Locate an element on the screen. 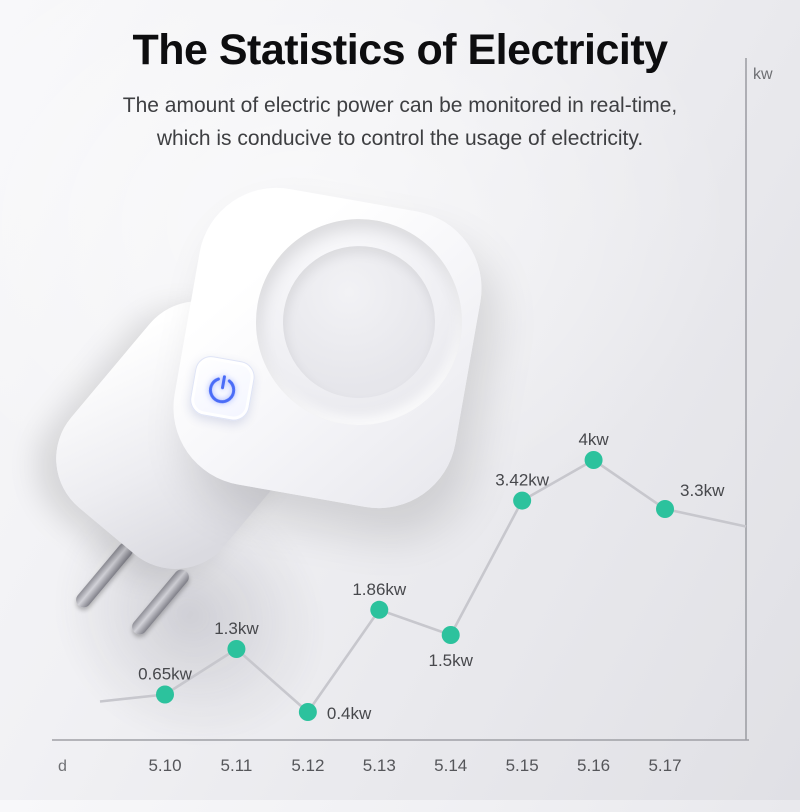 The image size is (800, 812). point-label: 3.3kw is located at coordinates (702, 490).